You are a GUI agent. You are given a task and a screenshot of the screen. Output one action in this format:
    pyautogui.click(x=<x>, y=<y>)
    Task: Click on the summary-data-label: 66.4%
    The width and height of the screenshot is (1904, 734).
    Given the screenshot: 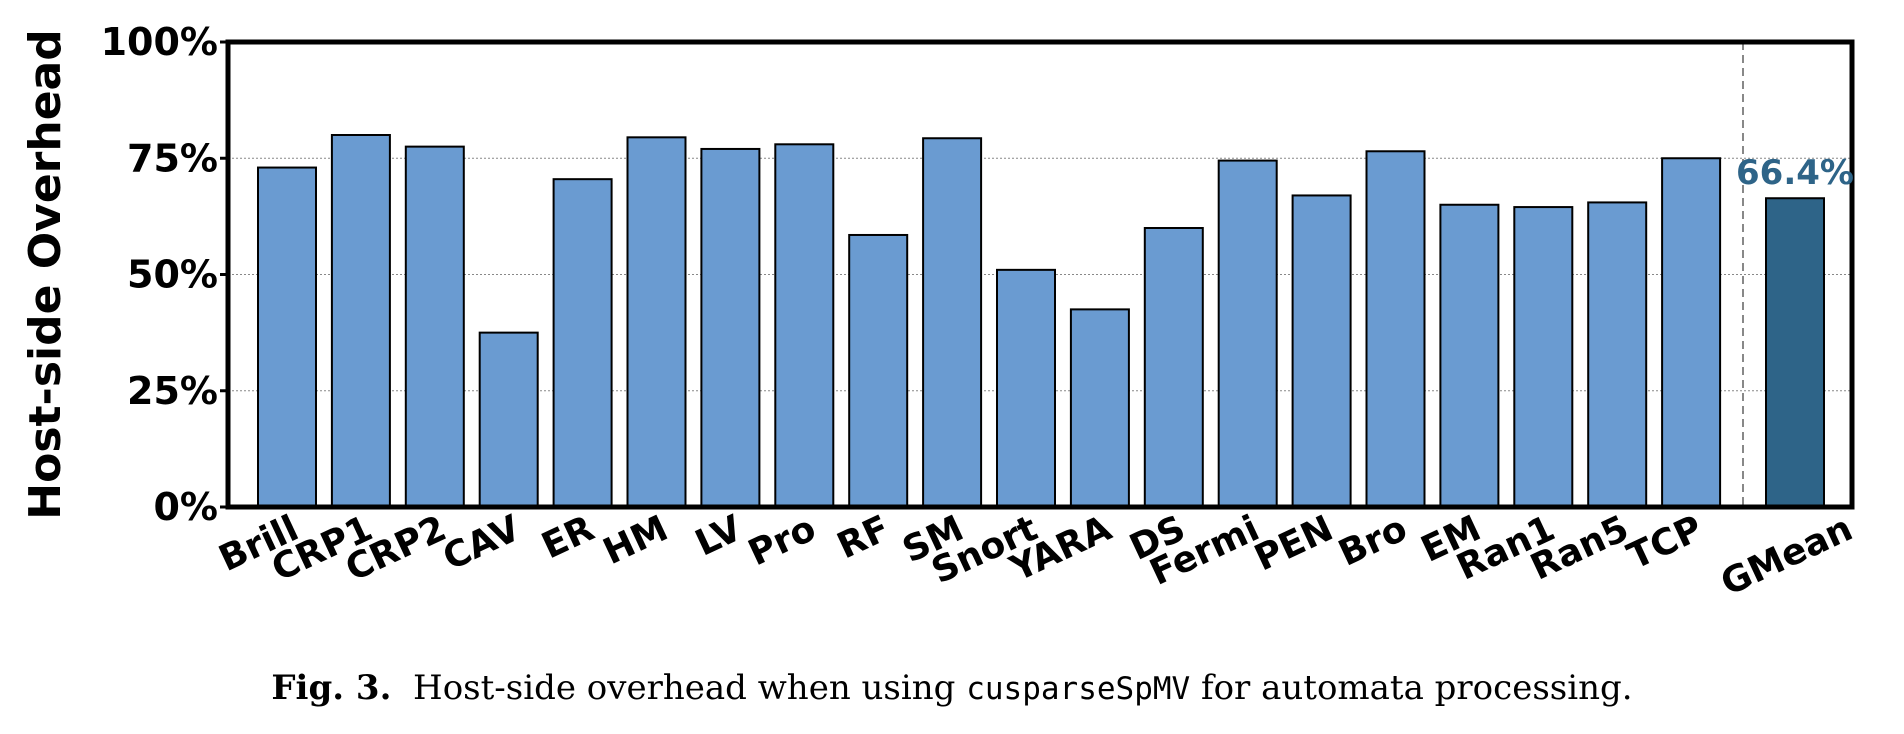 What is the action you would take?
    pyautogui.click(x=1795, y=173)
    